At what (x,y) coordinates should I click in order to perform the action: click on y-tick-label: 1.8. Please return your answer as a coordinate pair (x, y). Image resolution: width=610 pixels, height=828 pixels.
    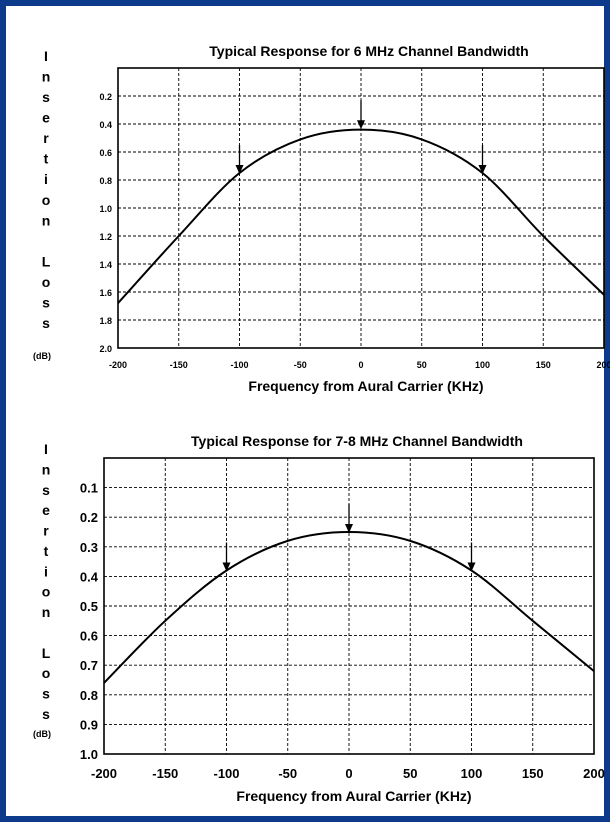
    Looking at the image, I should click on (105, 321).